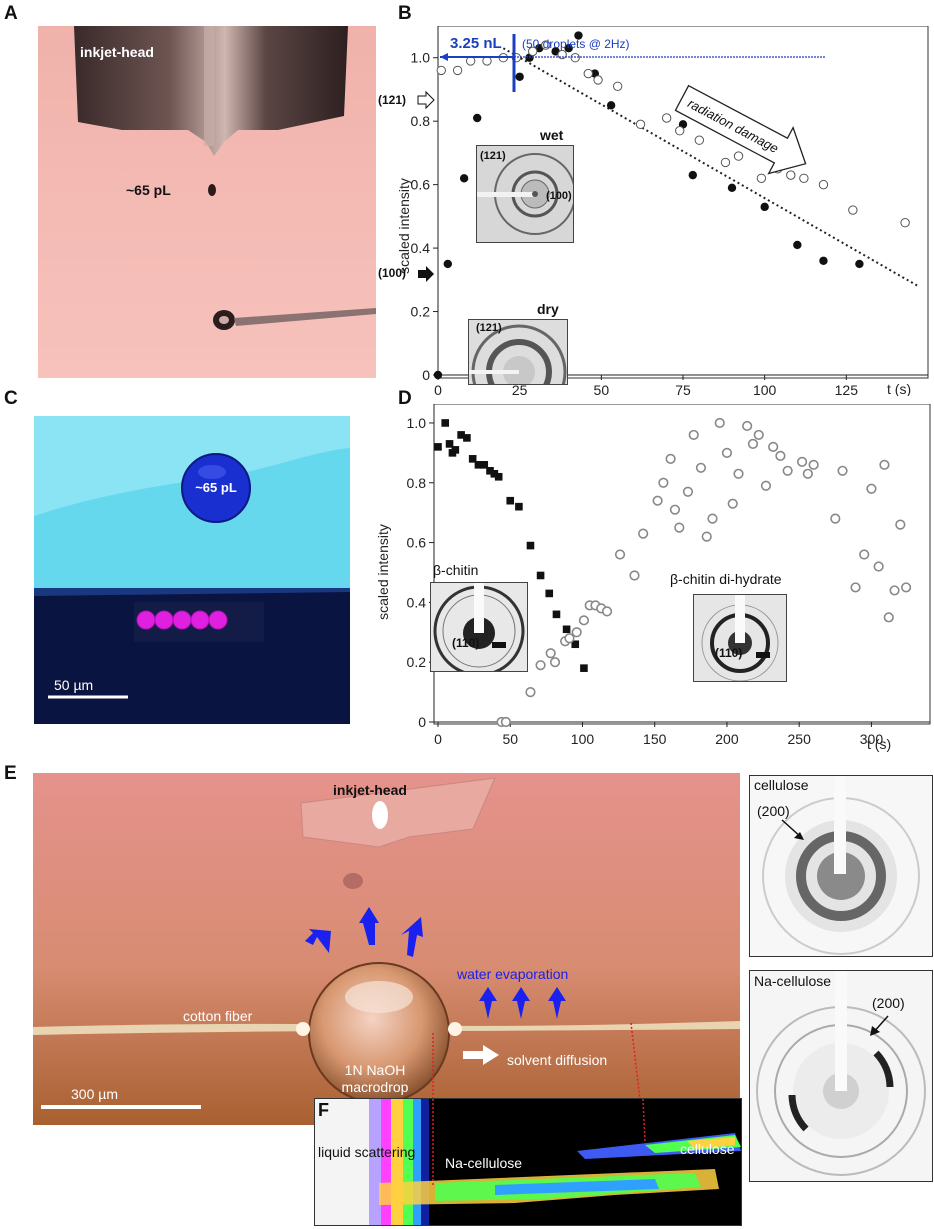  I want to click on b-droplet-label: (50 droplets @ 2Hz), so click(576, 44).